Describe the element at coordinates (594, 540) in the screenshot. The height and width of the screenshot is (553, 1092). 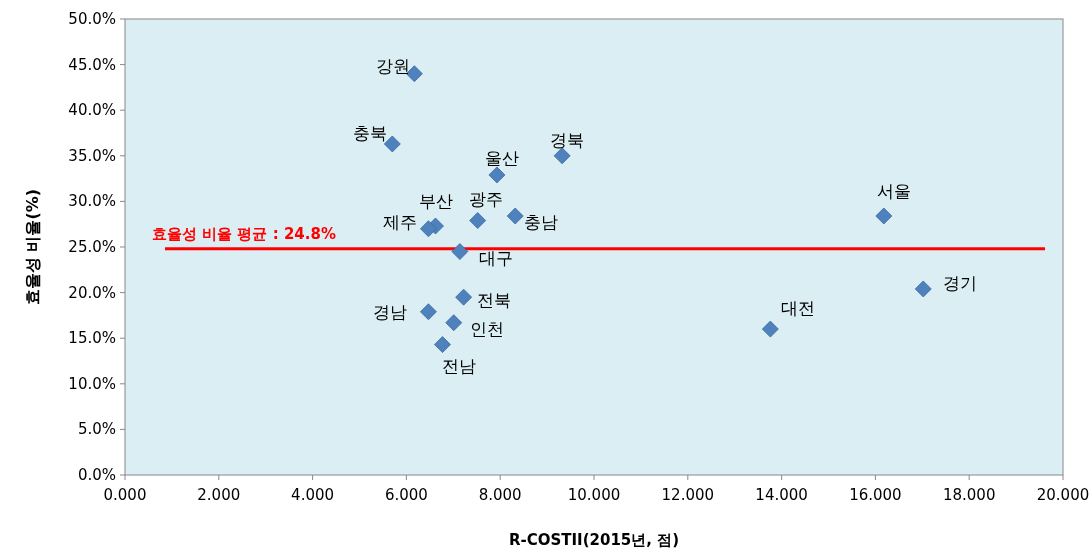
I see `x-axis-title: R-COSTII(2015년, 점)` at that location.